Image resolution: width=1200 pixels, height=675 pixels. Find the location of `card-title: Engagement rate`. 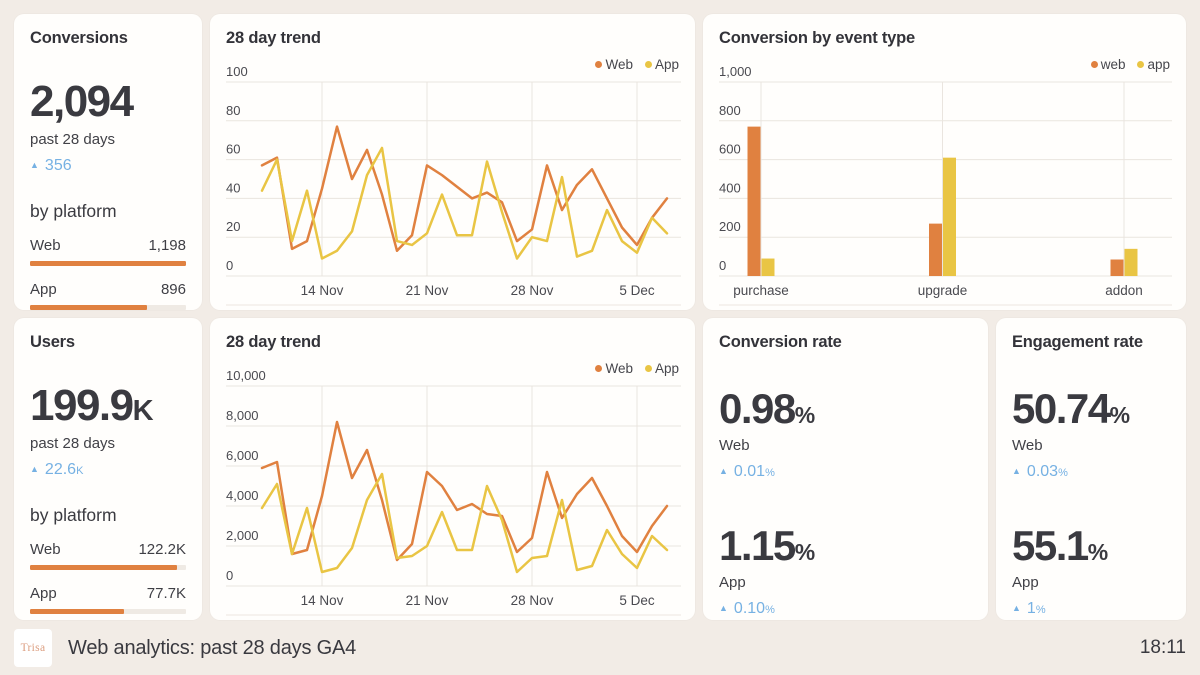

card-title: Engagement rate is located at coordinates (1077, 342).